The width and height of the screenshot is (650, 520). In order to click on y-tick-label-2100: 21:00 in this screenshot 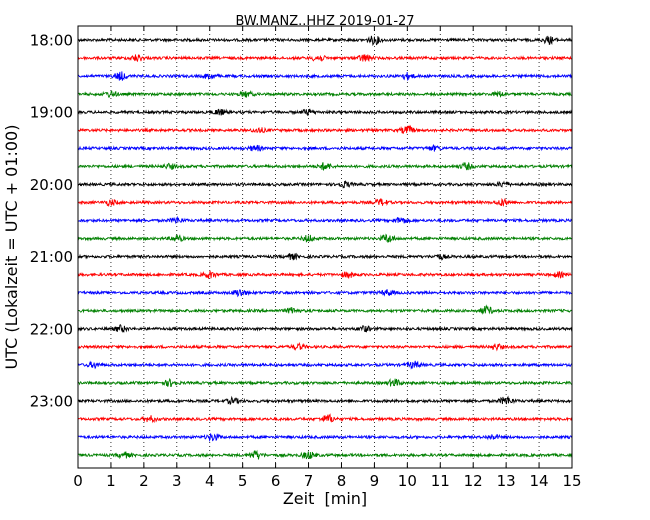, I will do `click(51, 257)`.